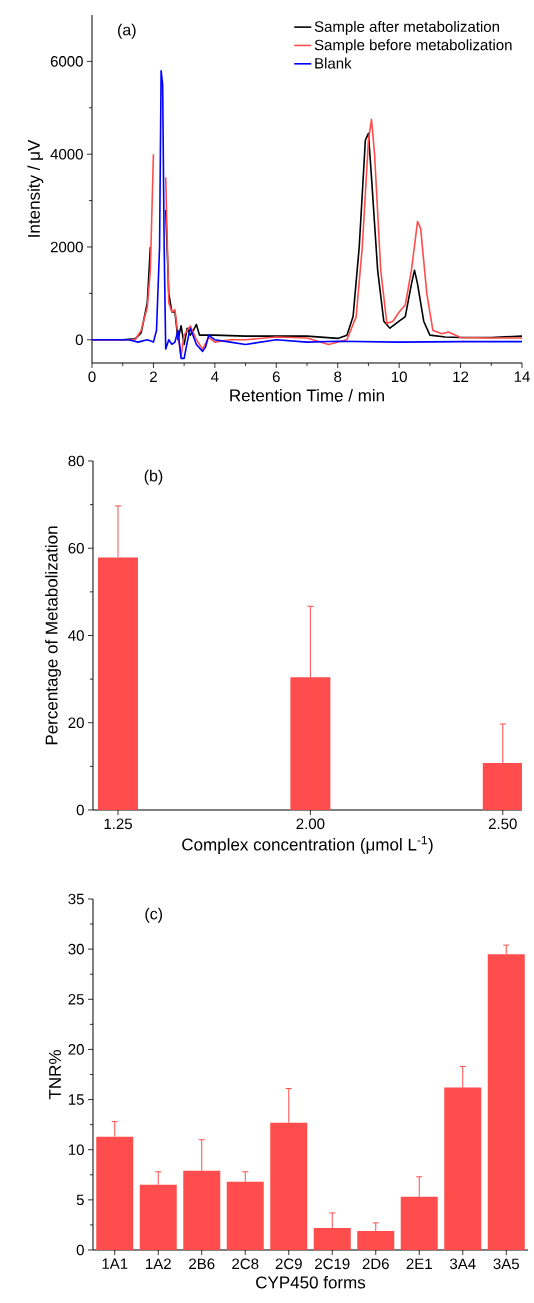 The width and height of the screenshot is (534, 1303). Describe the element at coordinates (76, 635) in the screenshot. I see `y-tick-label: 40` at that location.